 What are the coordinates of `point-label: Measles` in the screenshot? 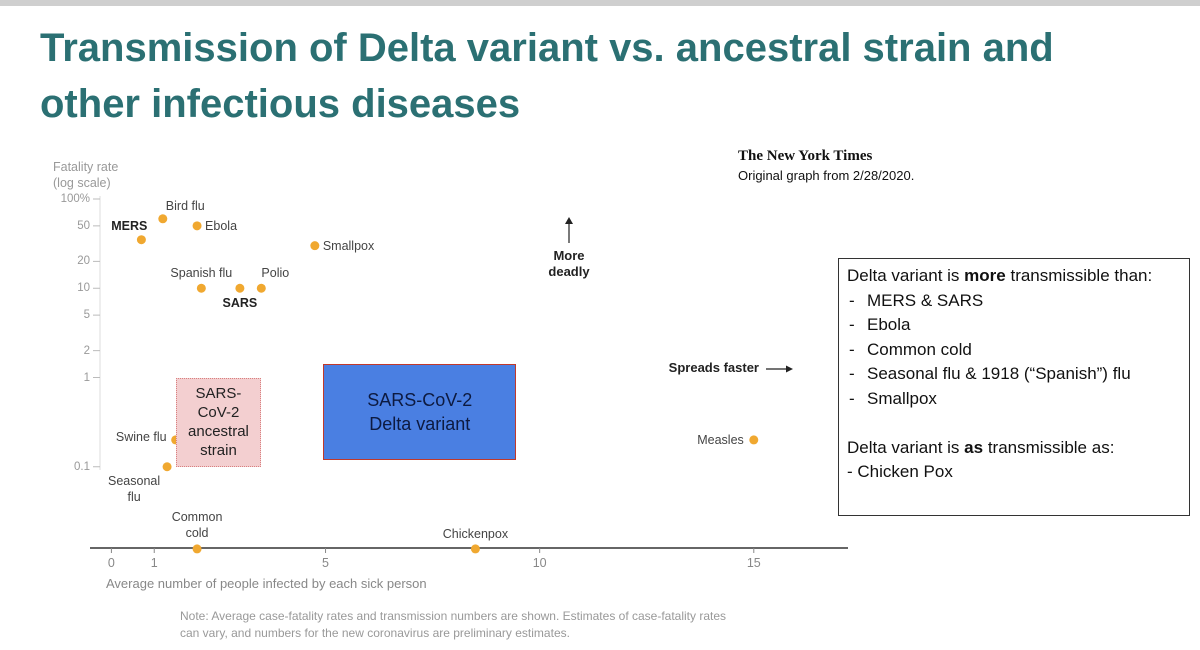 It's located at (720, 439).